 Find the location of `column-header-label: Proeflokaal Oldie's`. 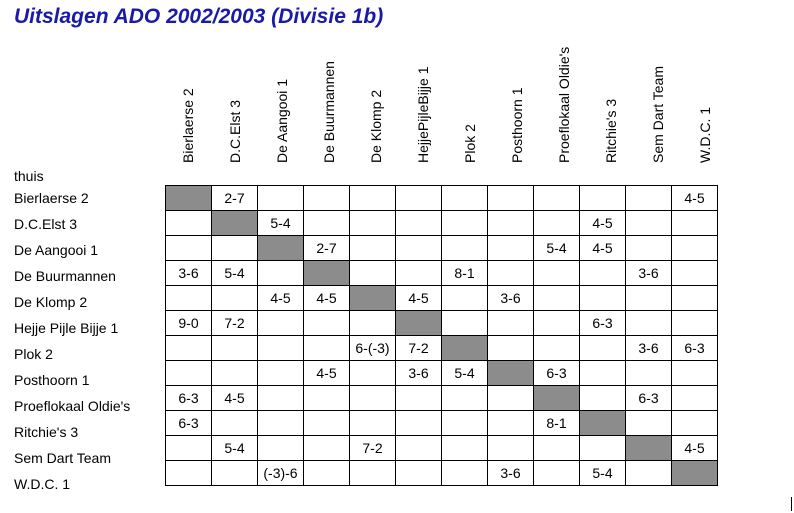

column-header-label: Proeflokaal Oldie's is located at coordinates (564, 104).